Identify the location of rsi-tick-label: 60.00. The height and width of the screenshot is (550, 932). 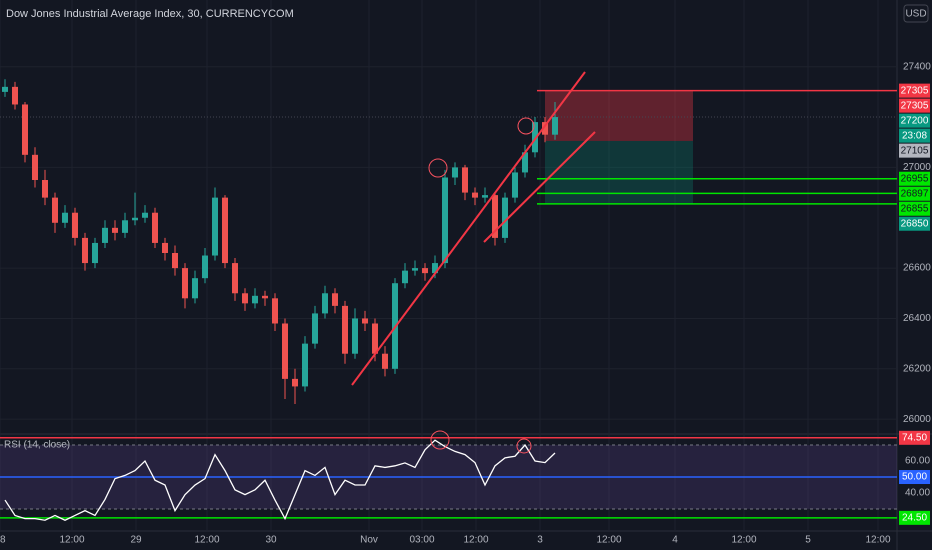
(917, 461).